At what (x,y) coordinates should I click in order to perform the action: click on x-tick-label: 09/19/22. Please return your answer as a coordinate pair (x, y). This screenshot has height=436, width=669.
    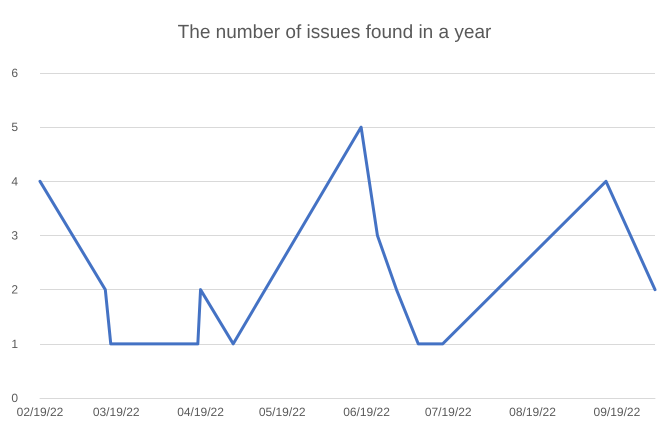
    Looking at the image, I should click on (617, 412).